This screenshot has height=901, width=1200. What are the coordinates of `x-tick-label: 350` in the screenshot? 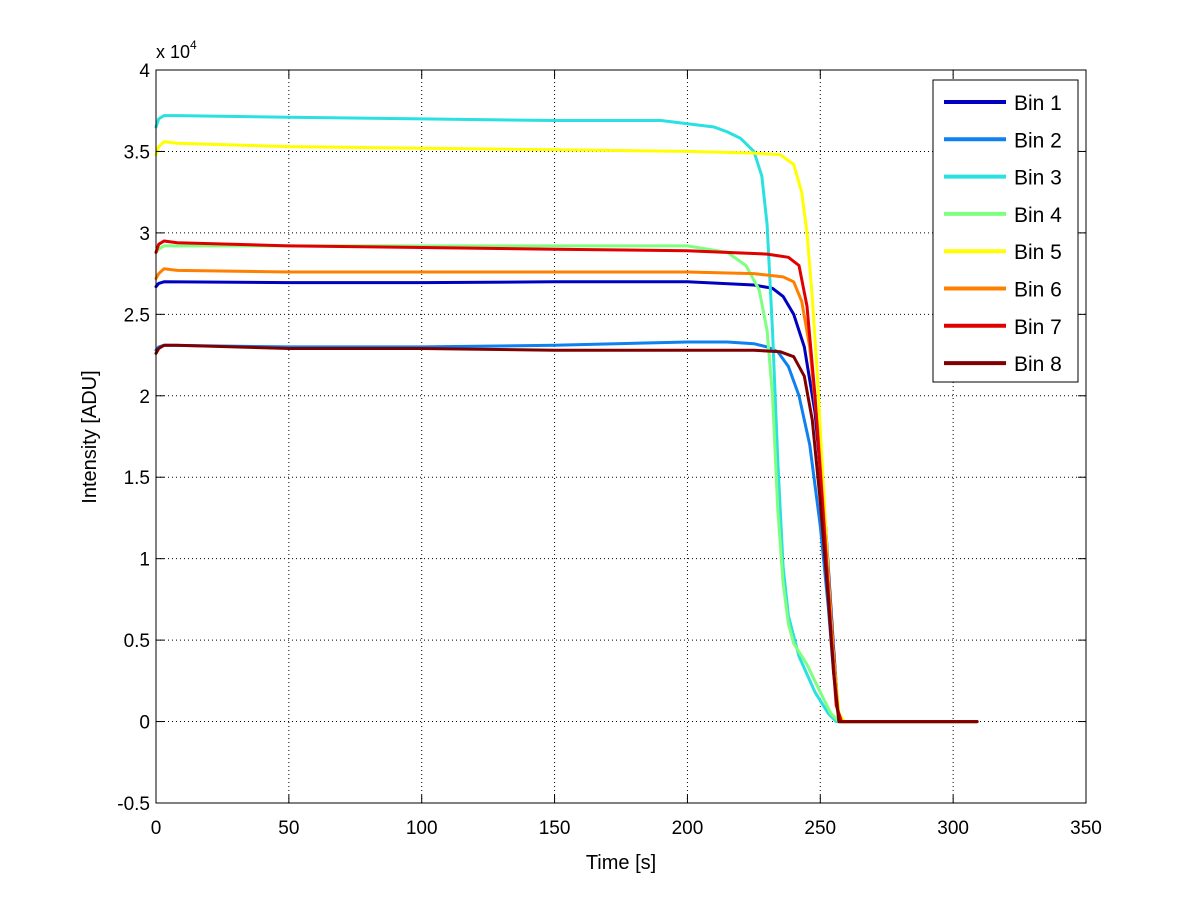 It's located at (1086, 828).